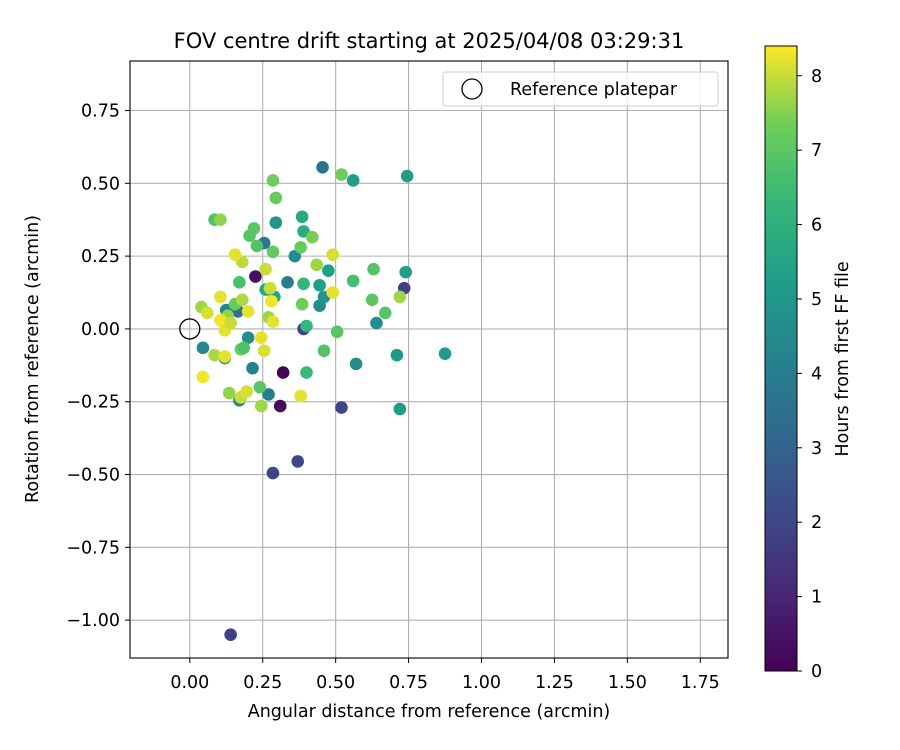 The width and height of the screenshot is (900, 750). I want to click on colorbar-tick-label: 7, so click(816, 151).